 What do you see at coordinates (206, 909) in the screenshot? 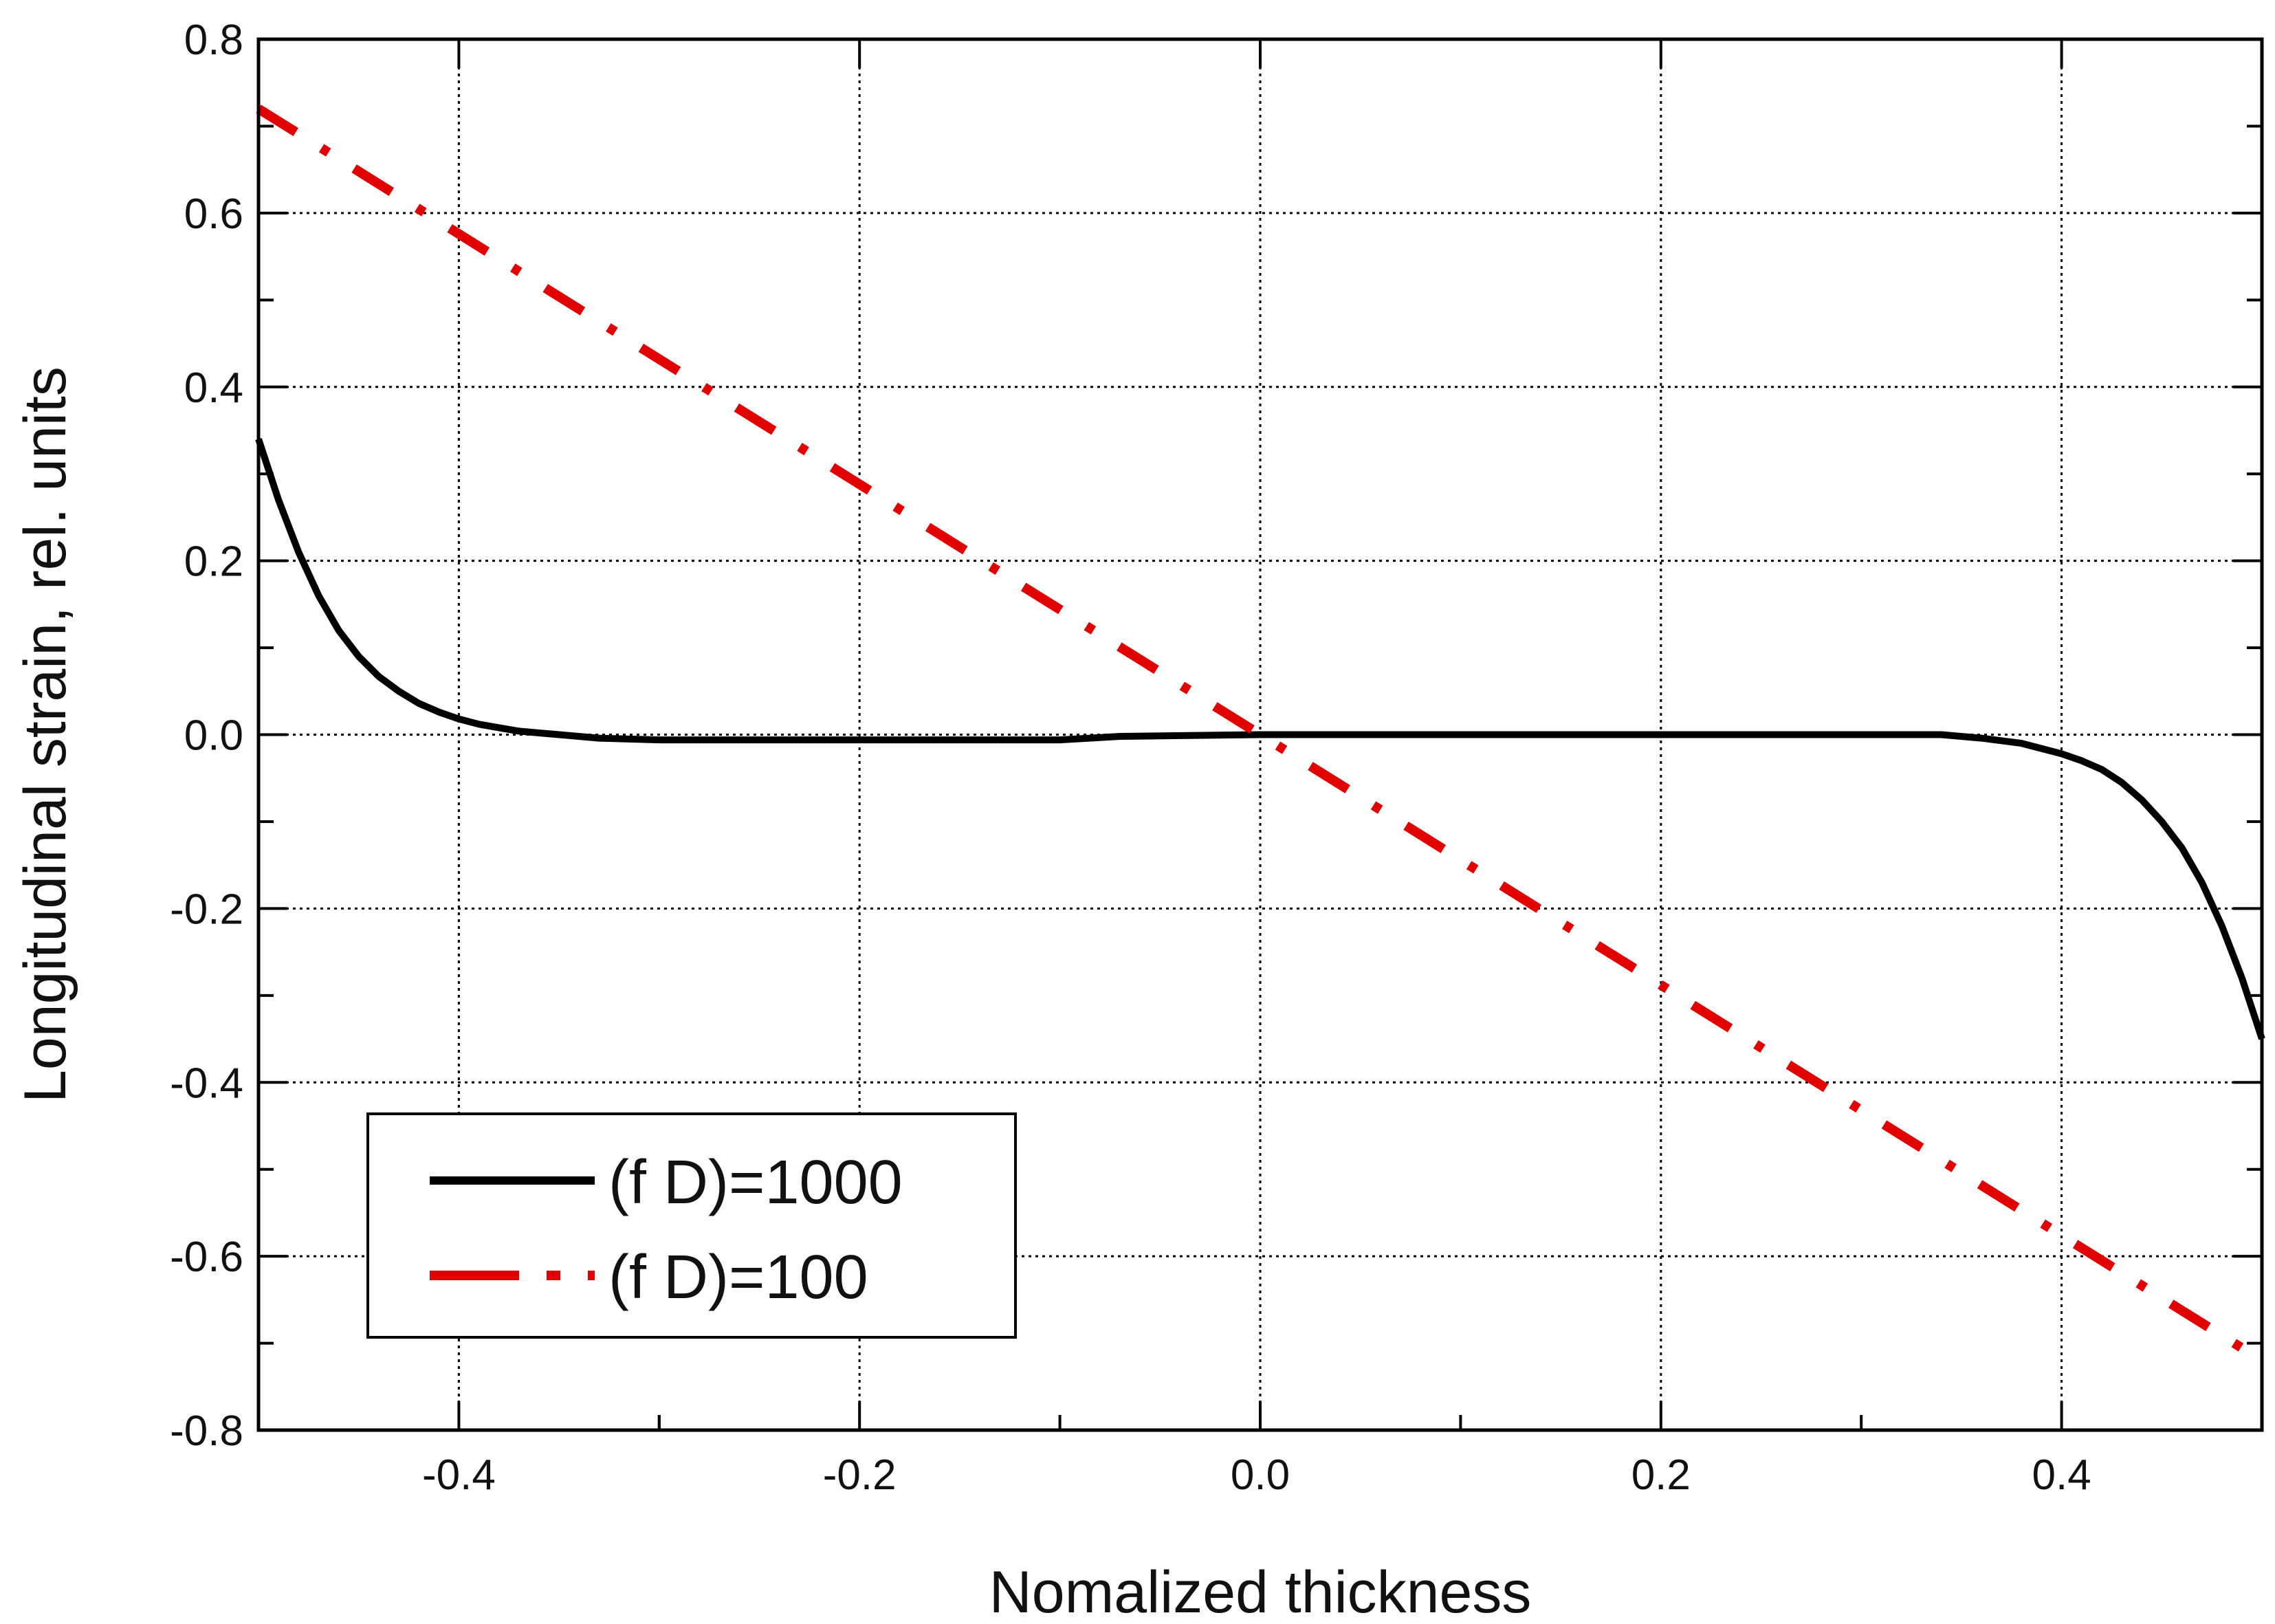
I see `y-tick-label-3: -0.2` at bounding box center [206, 909].